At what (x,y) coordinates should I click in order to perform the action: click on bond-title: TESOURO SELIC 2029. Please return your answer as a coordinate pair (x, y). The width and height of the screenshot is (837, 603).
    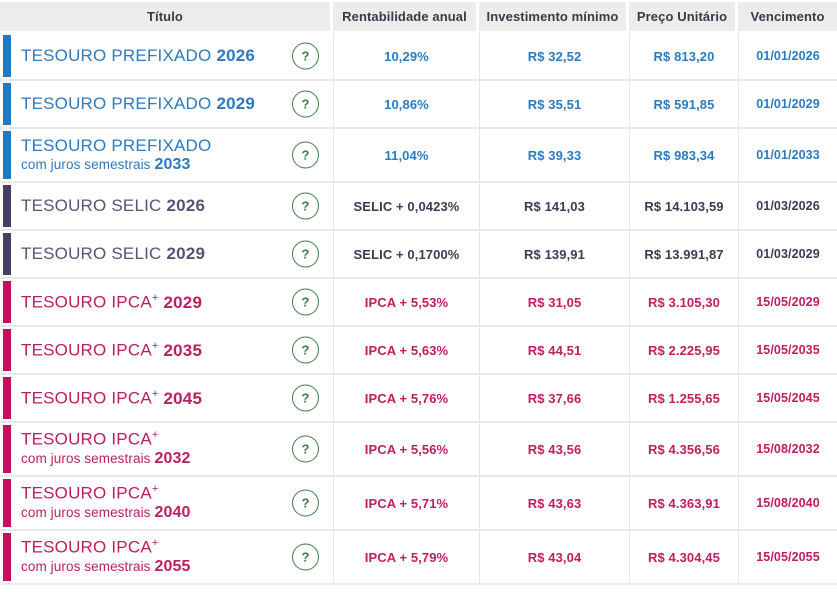
    Looking at the image, I should click on (113, 254).